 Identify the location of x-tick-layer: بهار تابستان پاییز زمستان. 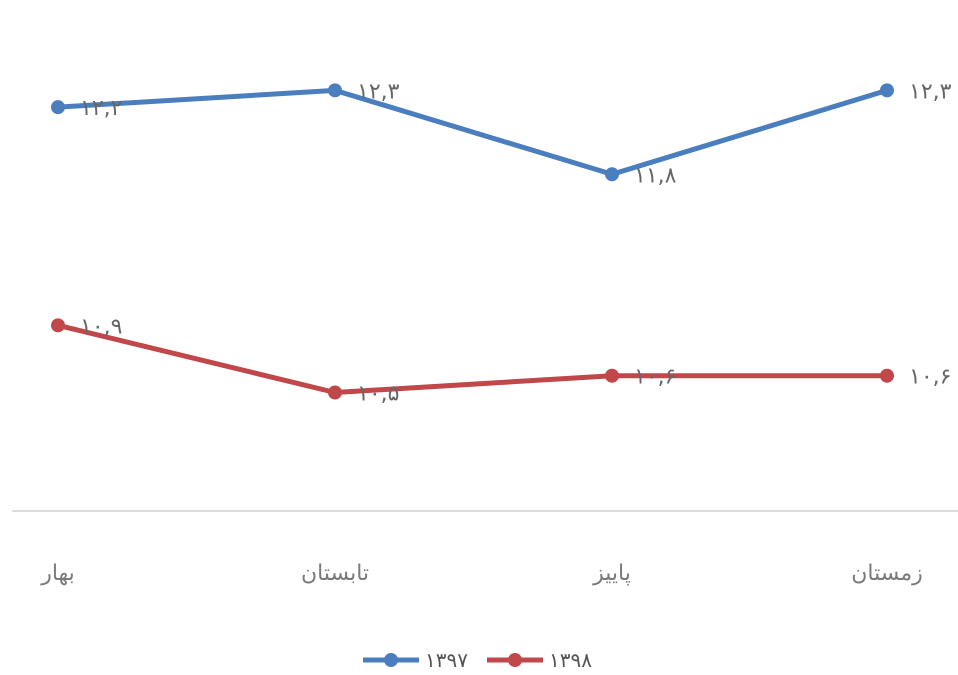
(481, 573).